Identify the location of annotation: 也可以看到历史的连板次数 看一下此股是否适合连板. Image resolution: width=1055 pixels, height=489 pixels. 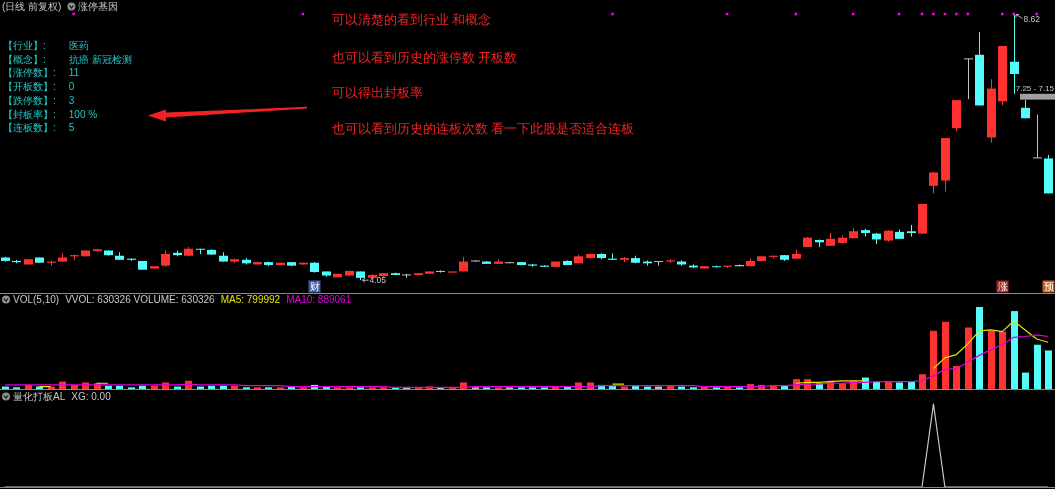
(483, 128).